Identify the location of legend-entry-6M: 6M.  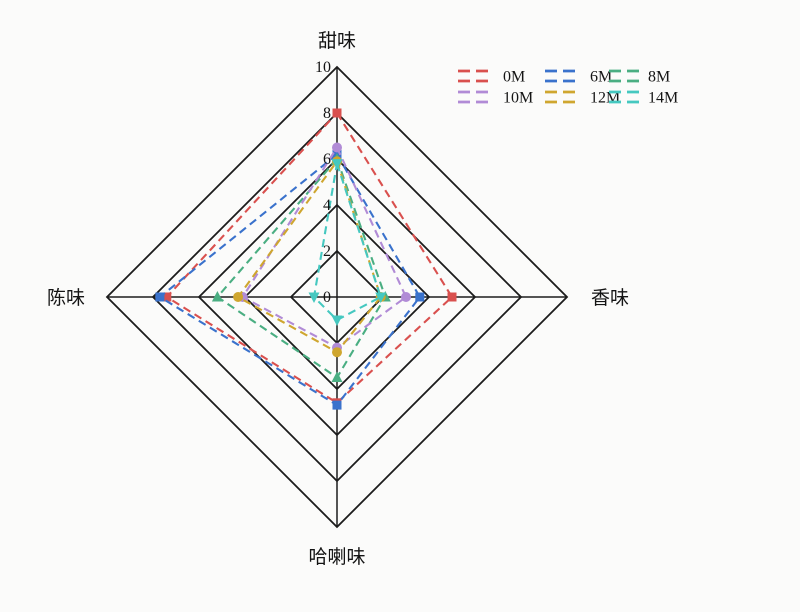
(578, 77).